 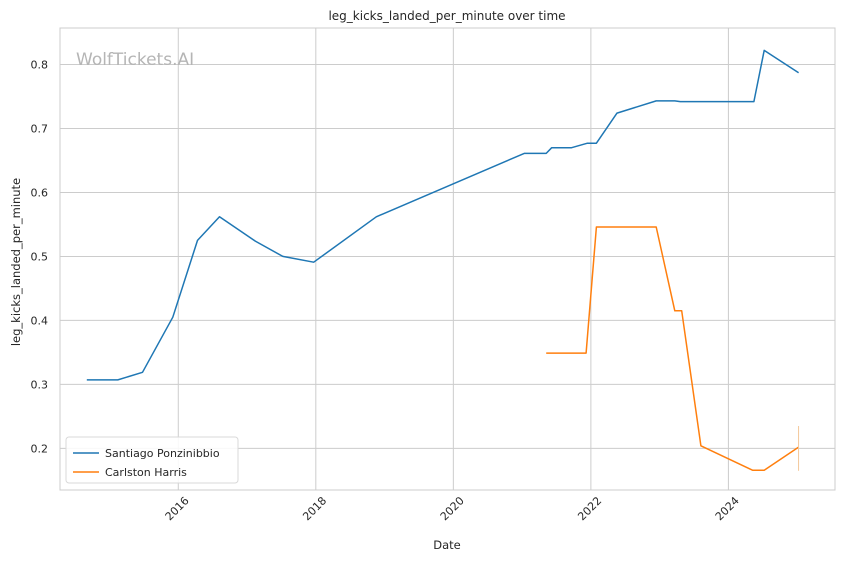 I want to click on x-tick-label: 2020, so click(x=452, y=508).